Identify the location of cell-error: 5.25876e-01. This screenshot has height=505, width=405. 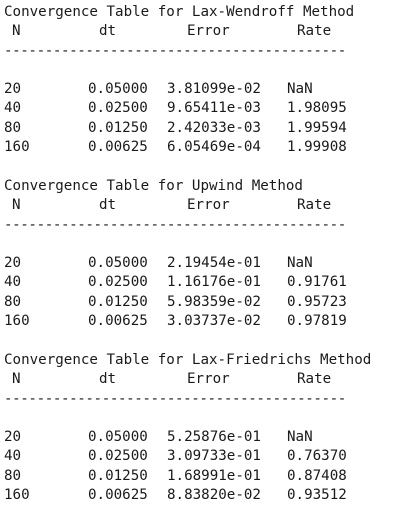
(214, 437).